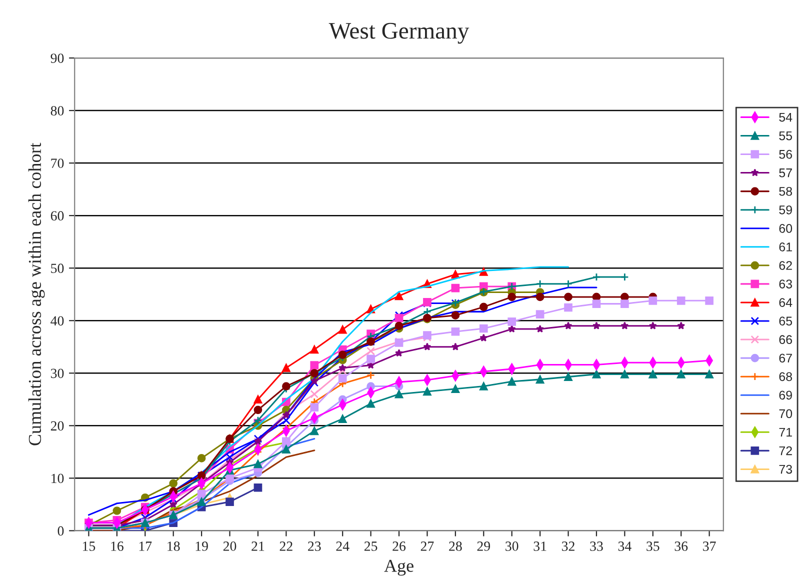 The height and width of the screenshot is (580, 811). What do you see at coordinates (681, 546) in the screenshot?
I see `x-tick-label: 36` at bounding box center [681, 546].